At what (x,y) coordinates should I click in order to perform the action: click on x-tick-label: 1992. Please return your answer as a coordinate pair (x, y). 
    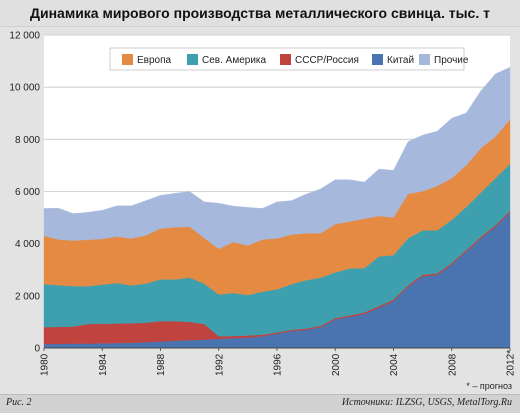
    Looking at the image, I should click on (219, 364).